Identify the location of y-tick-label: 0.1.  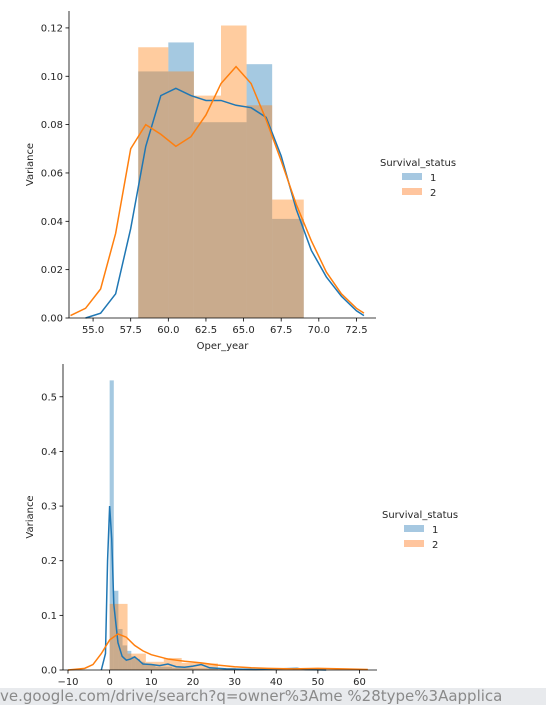
(49, 616).